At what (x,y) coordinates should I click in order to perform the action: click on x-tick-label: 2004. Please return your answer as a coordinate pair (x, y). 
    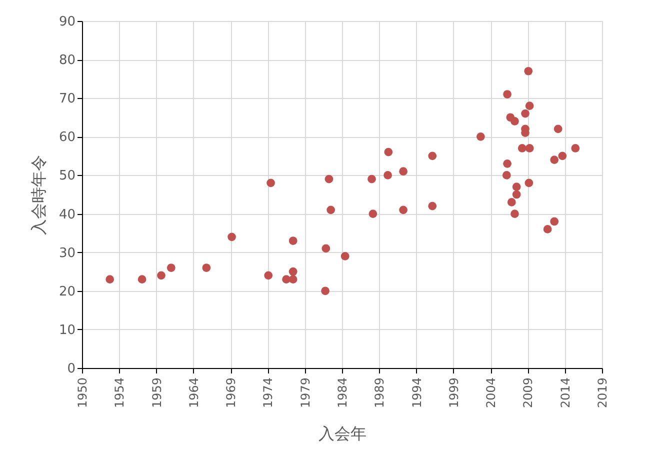
    Looking at the image, I should click on (491, 393).